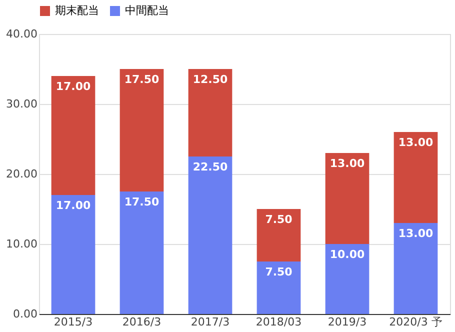 The height and width of the screenshot is (332, 455). What do you see at coordinates (210, 167) in the screenshot?
I see `data-label: 22.50` at bounding box center [210, 167].